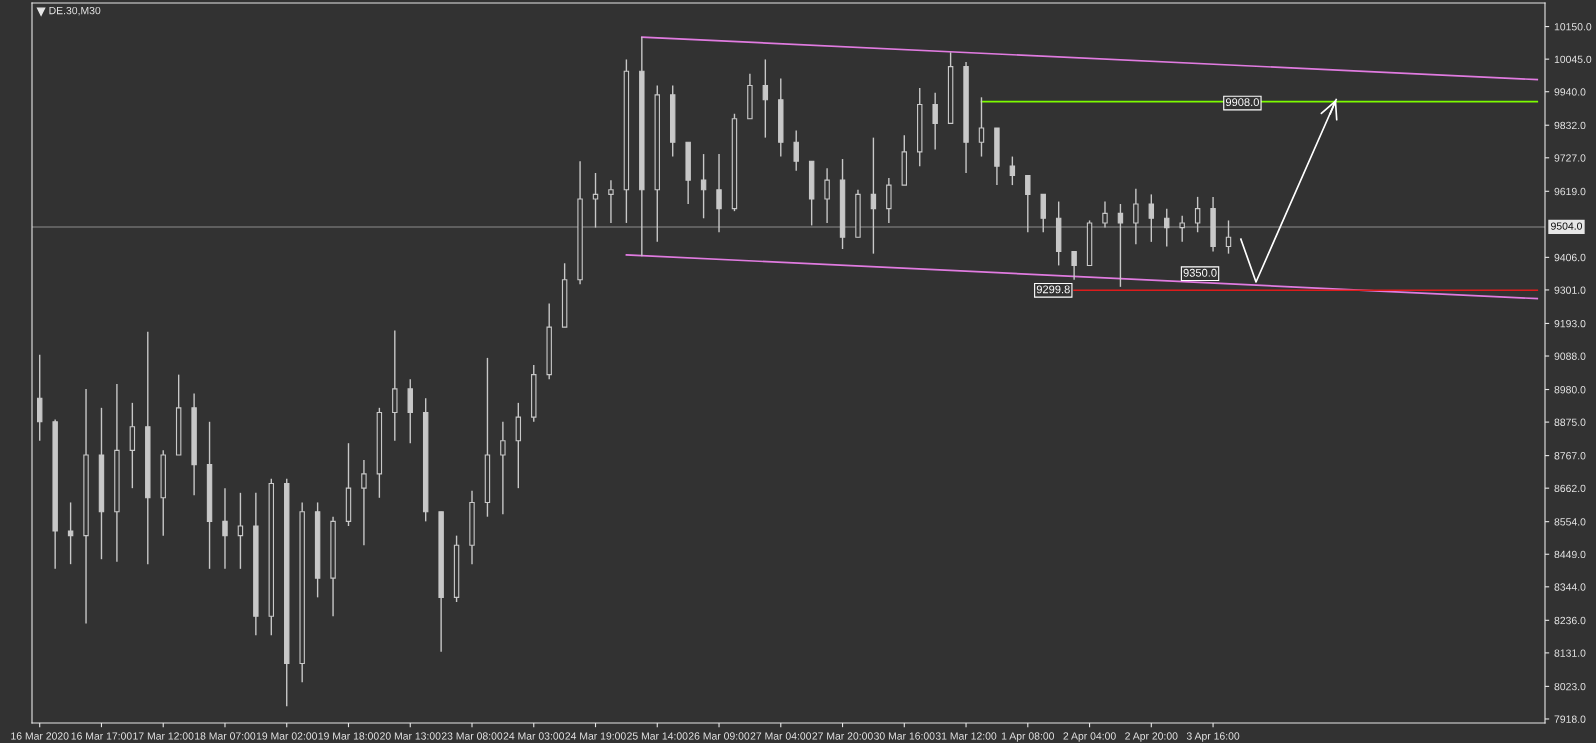 The width and height of the screenshot is (1596, 743). What do you see at coordinates (1028, 737) in the screenshot?
I see `x-tick-label: 1 Apr 08:00` at bounding box center [1028, 737].